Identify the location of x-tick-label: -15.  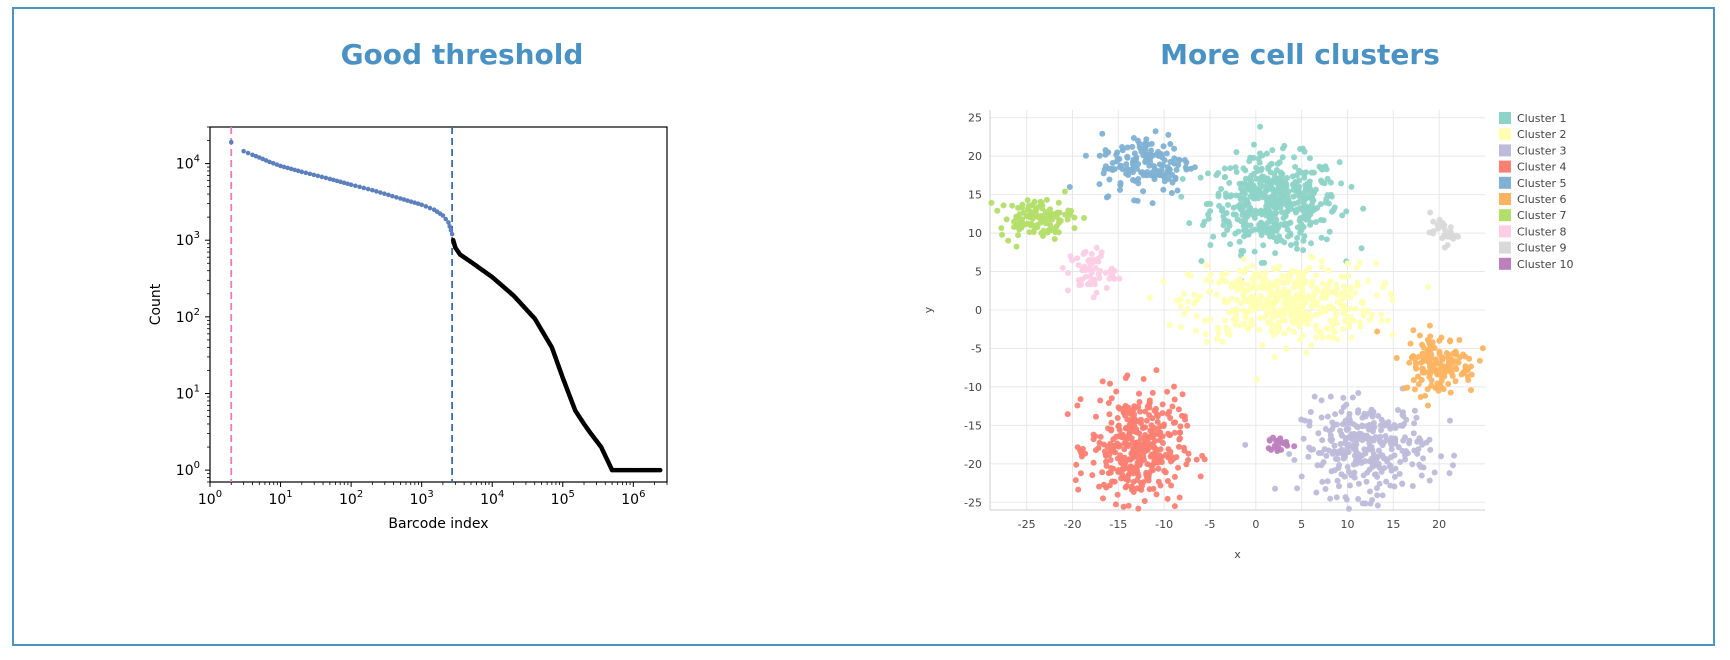
(1118, 524).